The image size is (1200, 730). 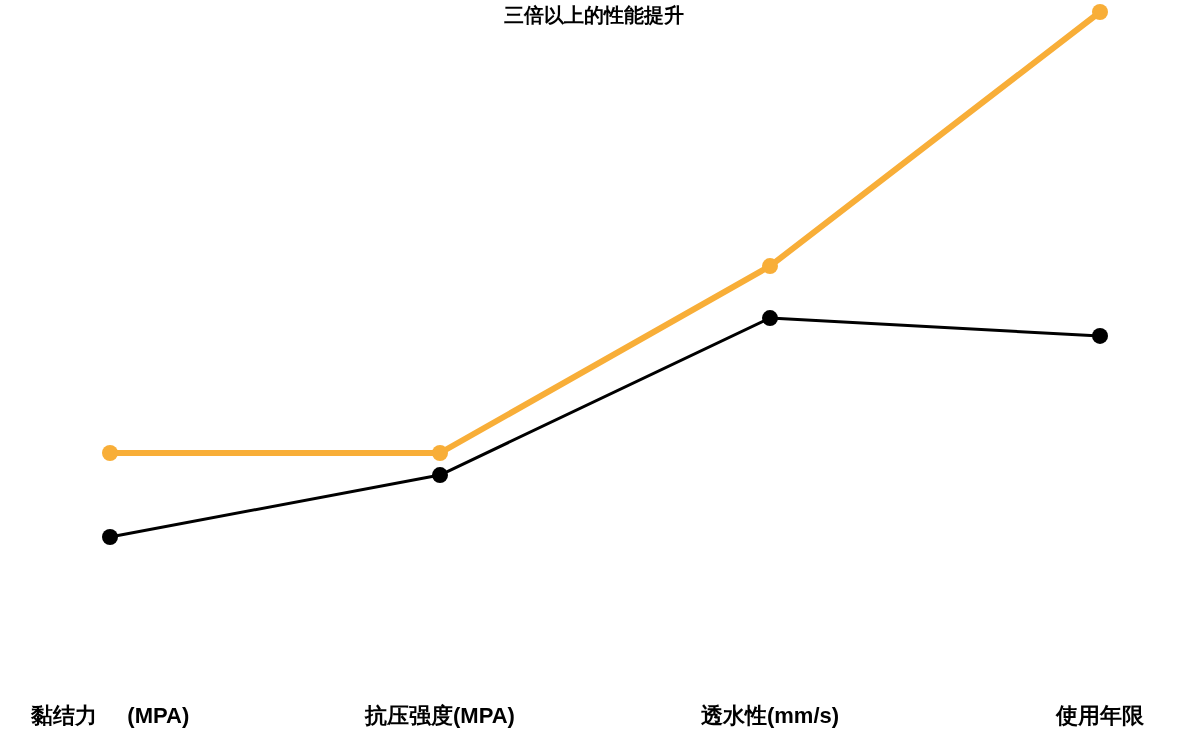 What do you see at coordinates (770, 715) in the screenshot?
I see `x-tick-label: 透水性(mm/s)` at bounding box center [770, 715].